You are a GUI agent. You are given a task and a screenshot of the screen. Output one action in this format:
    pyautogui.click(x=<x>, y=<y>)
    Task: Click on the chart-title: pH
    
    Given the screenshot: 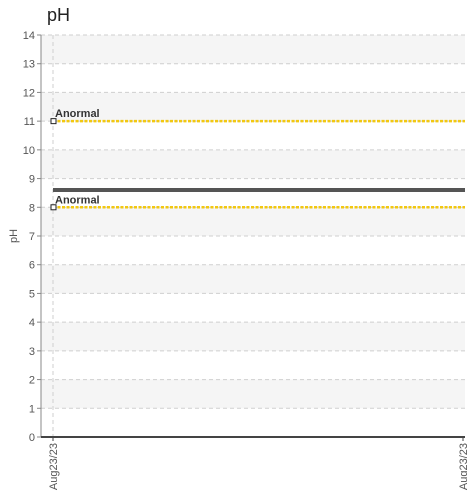 What is the action you would take?
    pyautogui.click(x=59, y=15)
    